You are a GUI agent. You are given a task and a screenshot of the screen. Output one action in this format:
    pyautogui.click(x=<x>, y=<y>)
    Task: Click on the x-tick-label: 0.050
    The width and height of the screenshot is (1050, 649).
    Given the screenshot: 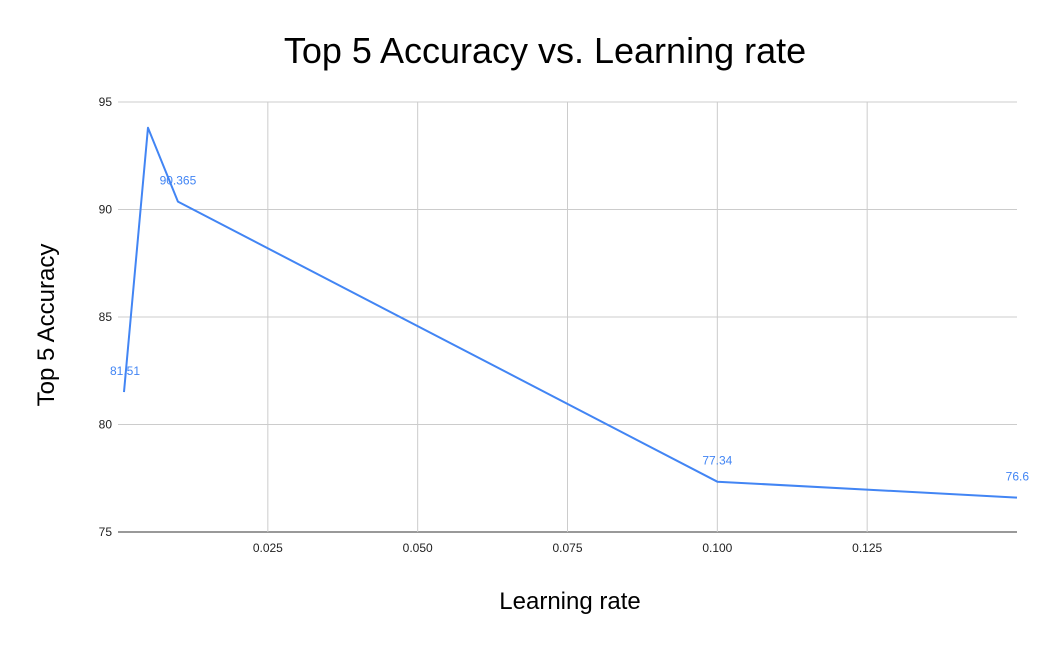 What is the action you would take?
    pyautogui.click(x=418, y=548)
    